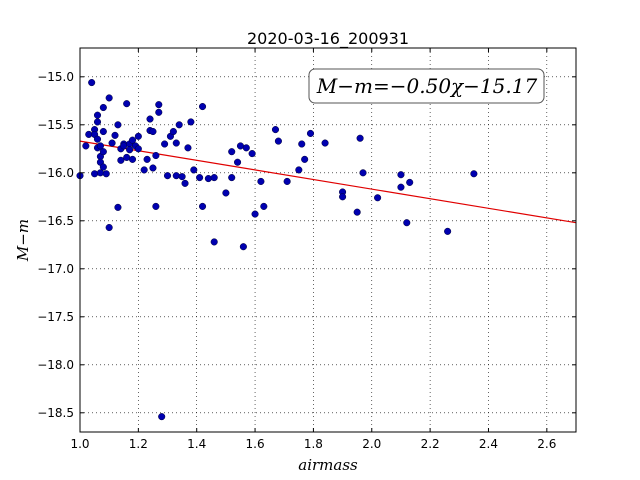  I want to click on y-tick-label: −16.0, so click(55, 173).